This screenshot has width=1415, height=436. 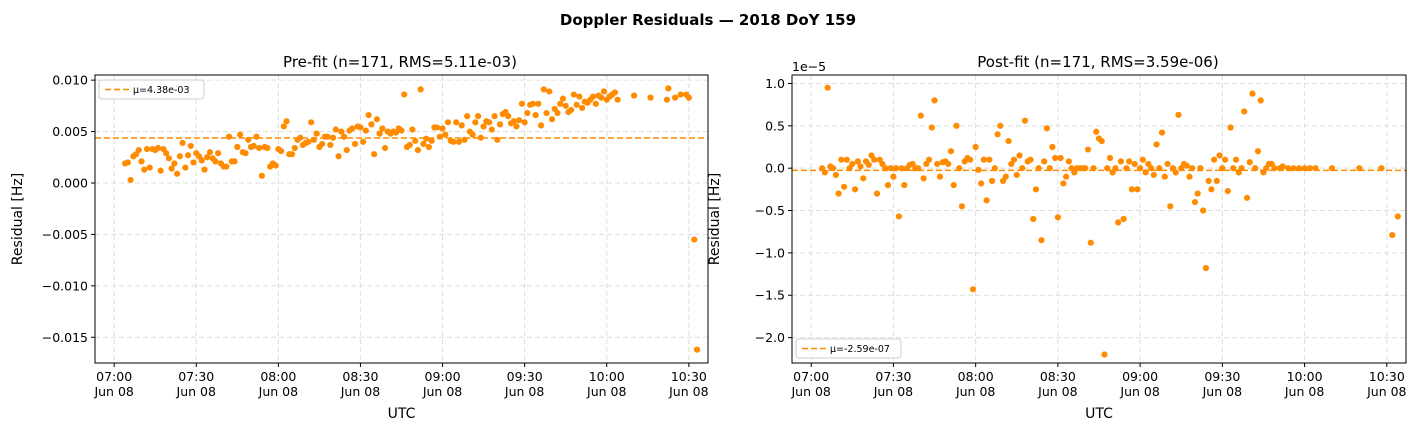 What do you see at coordinates (443, 376) in the screenshot?
I see `prefit-xtick-label: 09:00` at bounding box center [443, 376].